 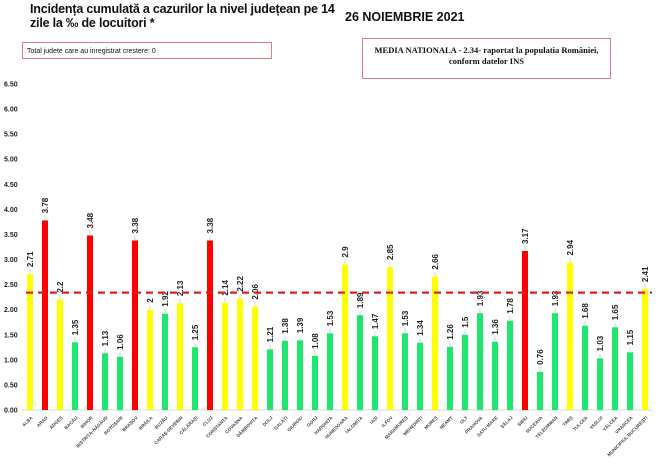 I want to click on bar-br-ila, so click(x=150, y=359).